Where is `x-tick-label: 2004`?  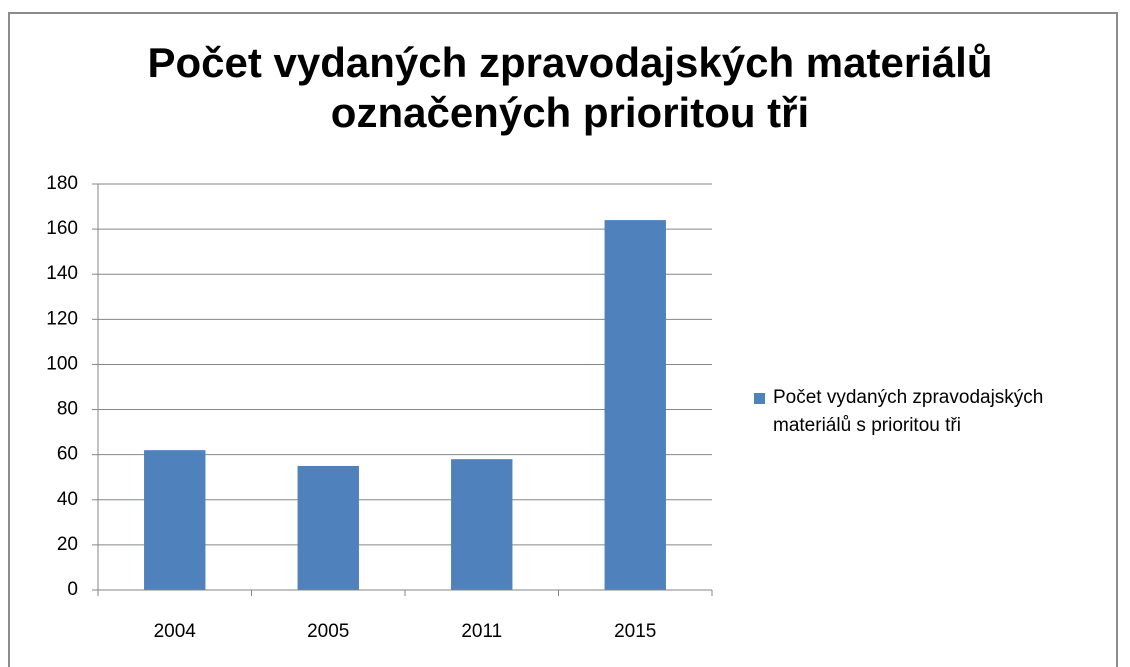 x-tick-label: 2004 is located at coordinates (175, 631).